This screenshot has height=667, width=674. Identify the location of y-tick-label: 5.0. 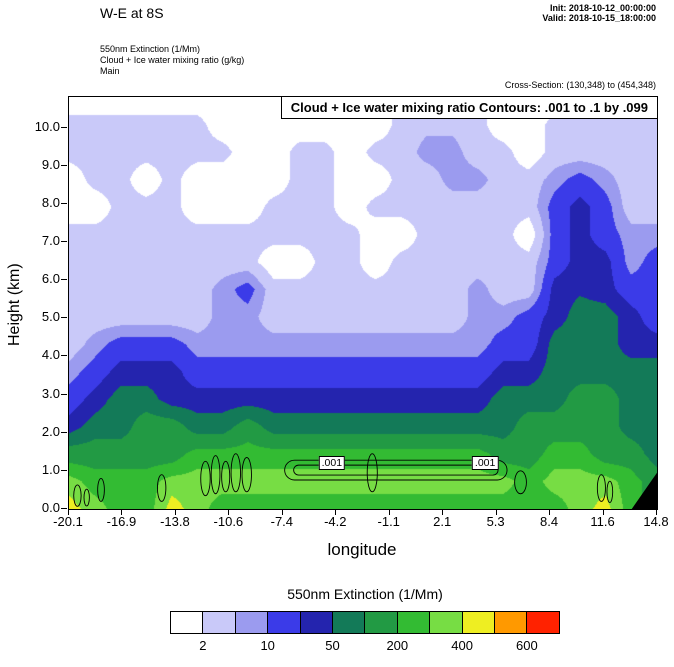
(50, 317).